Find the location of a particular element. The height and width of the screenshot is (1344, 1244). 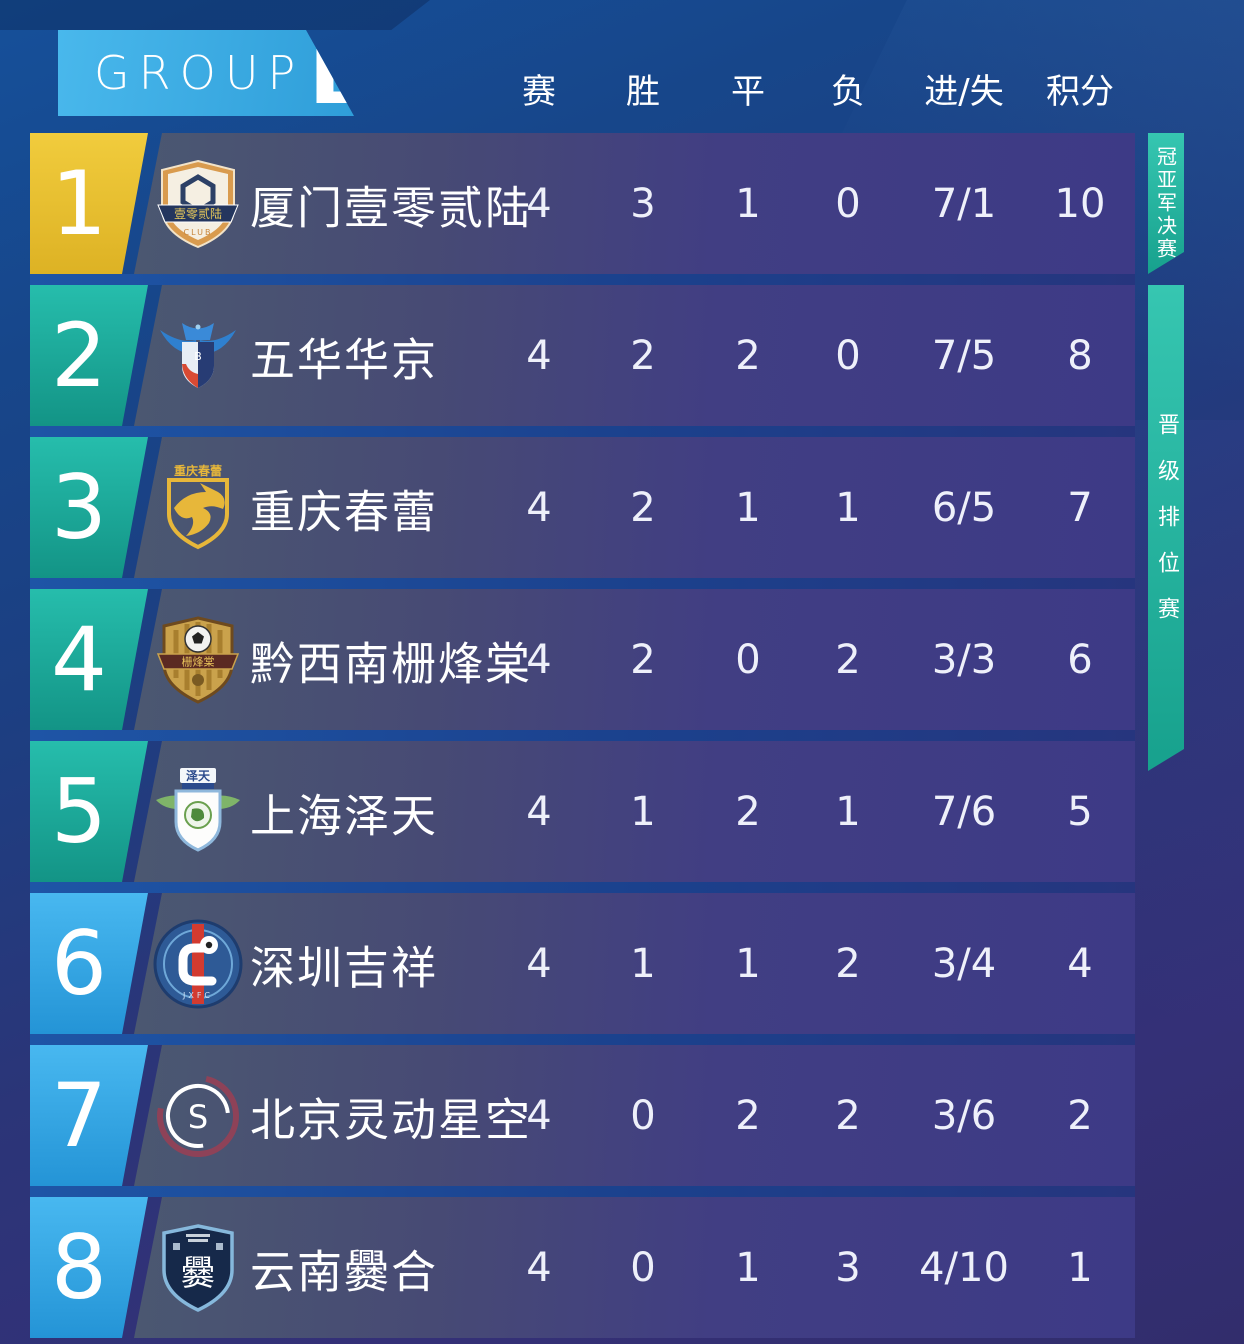

team-name: 重庆春蕾 is located at coordinates (344, 511).